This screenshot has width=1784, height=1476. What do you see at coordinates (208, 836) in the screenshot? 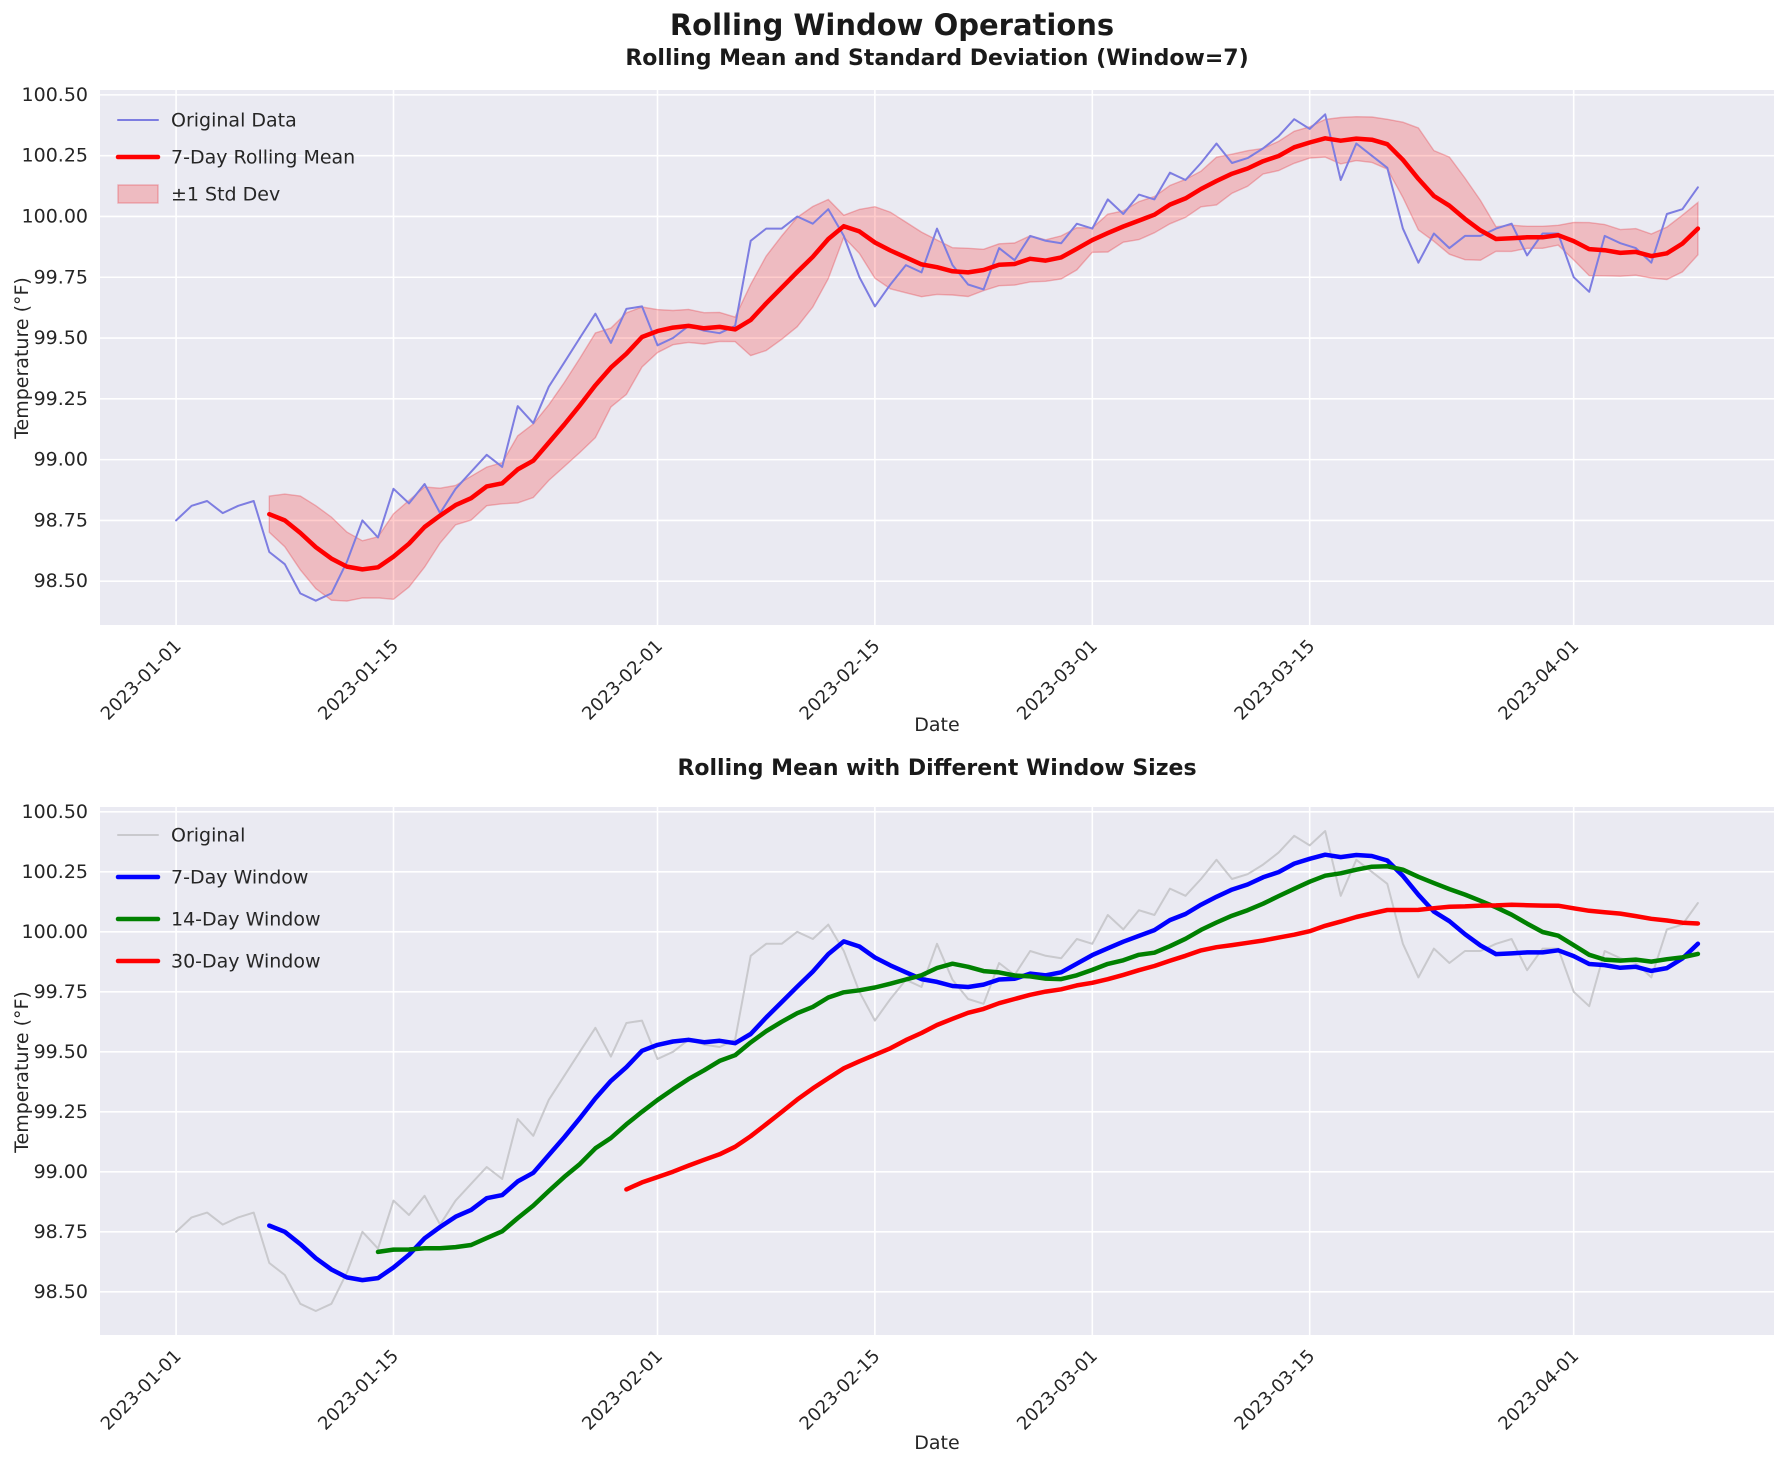
I see `legend-label: Original` at bounding box center [208, 836].